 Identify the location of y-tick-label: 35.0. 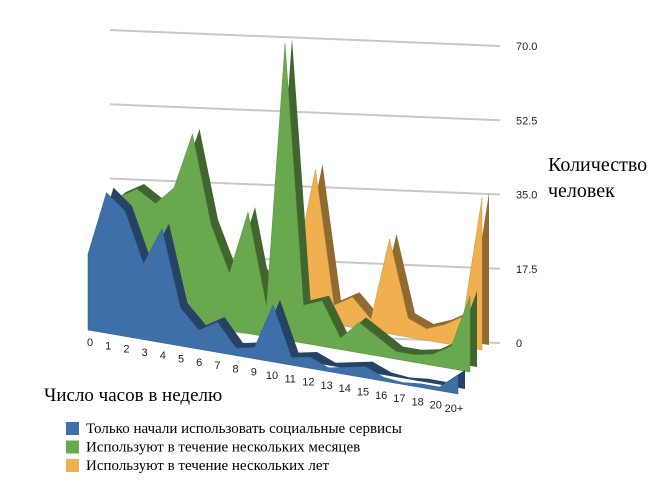
(526, 196).